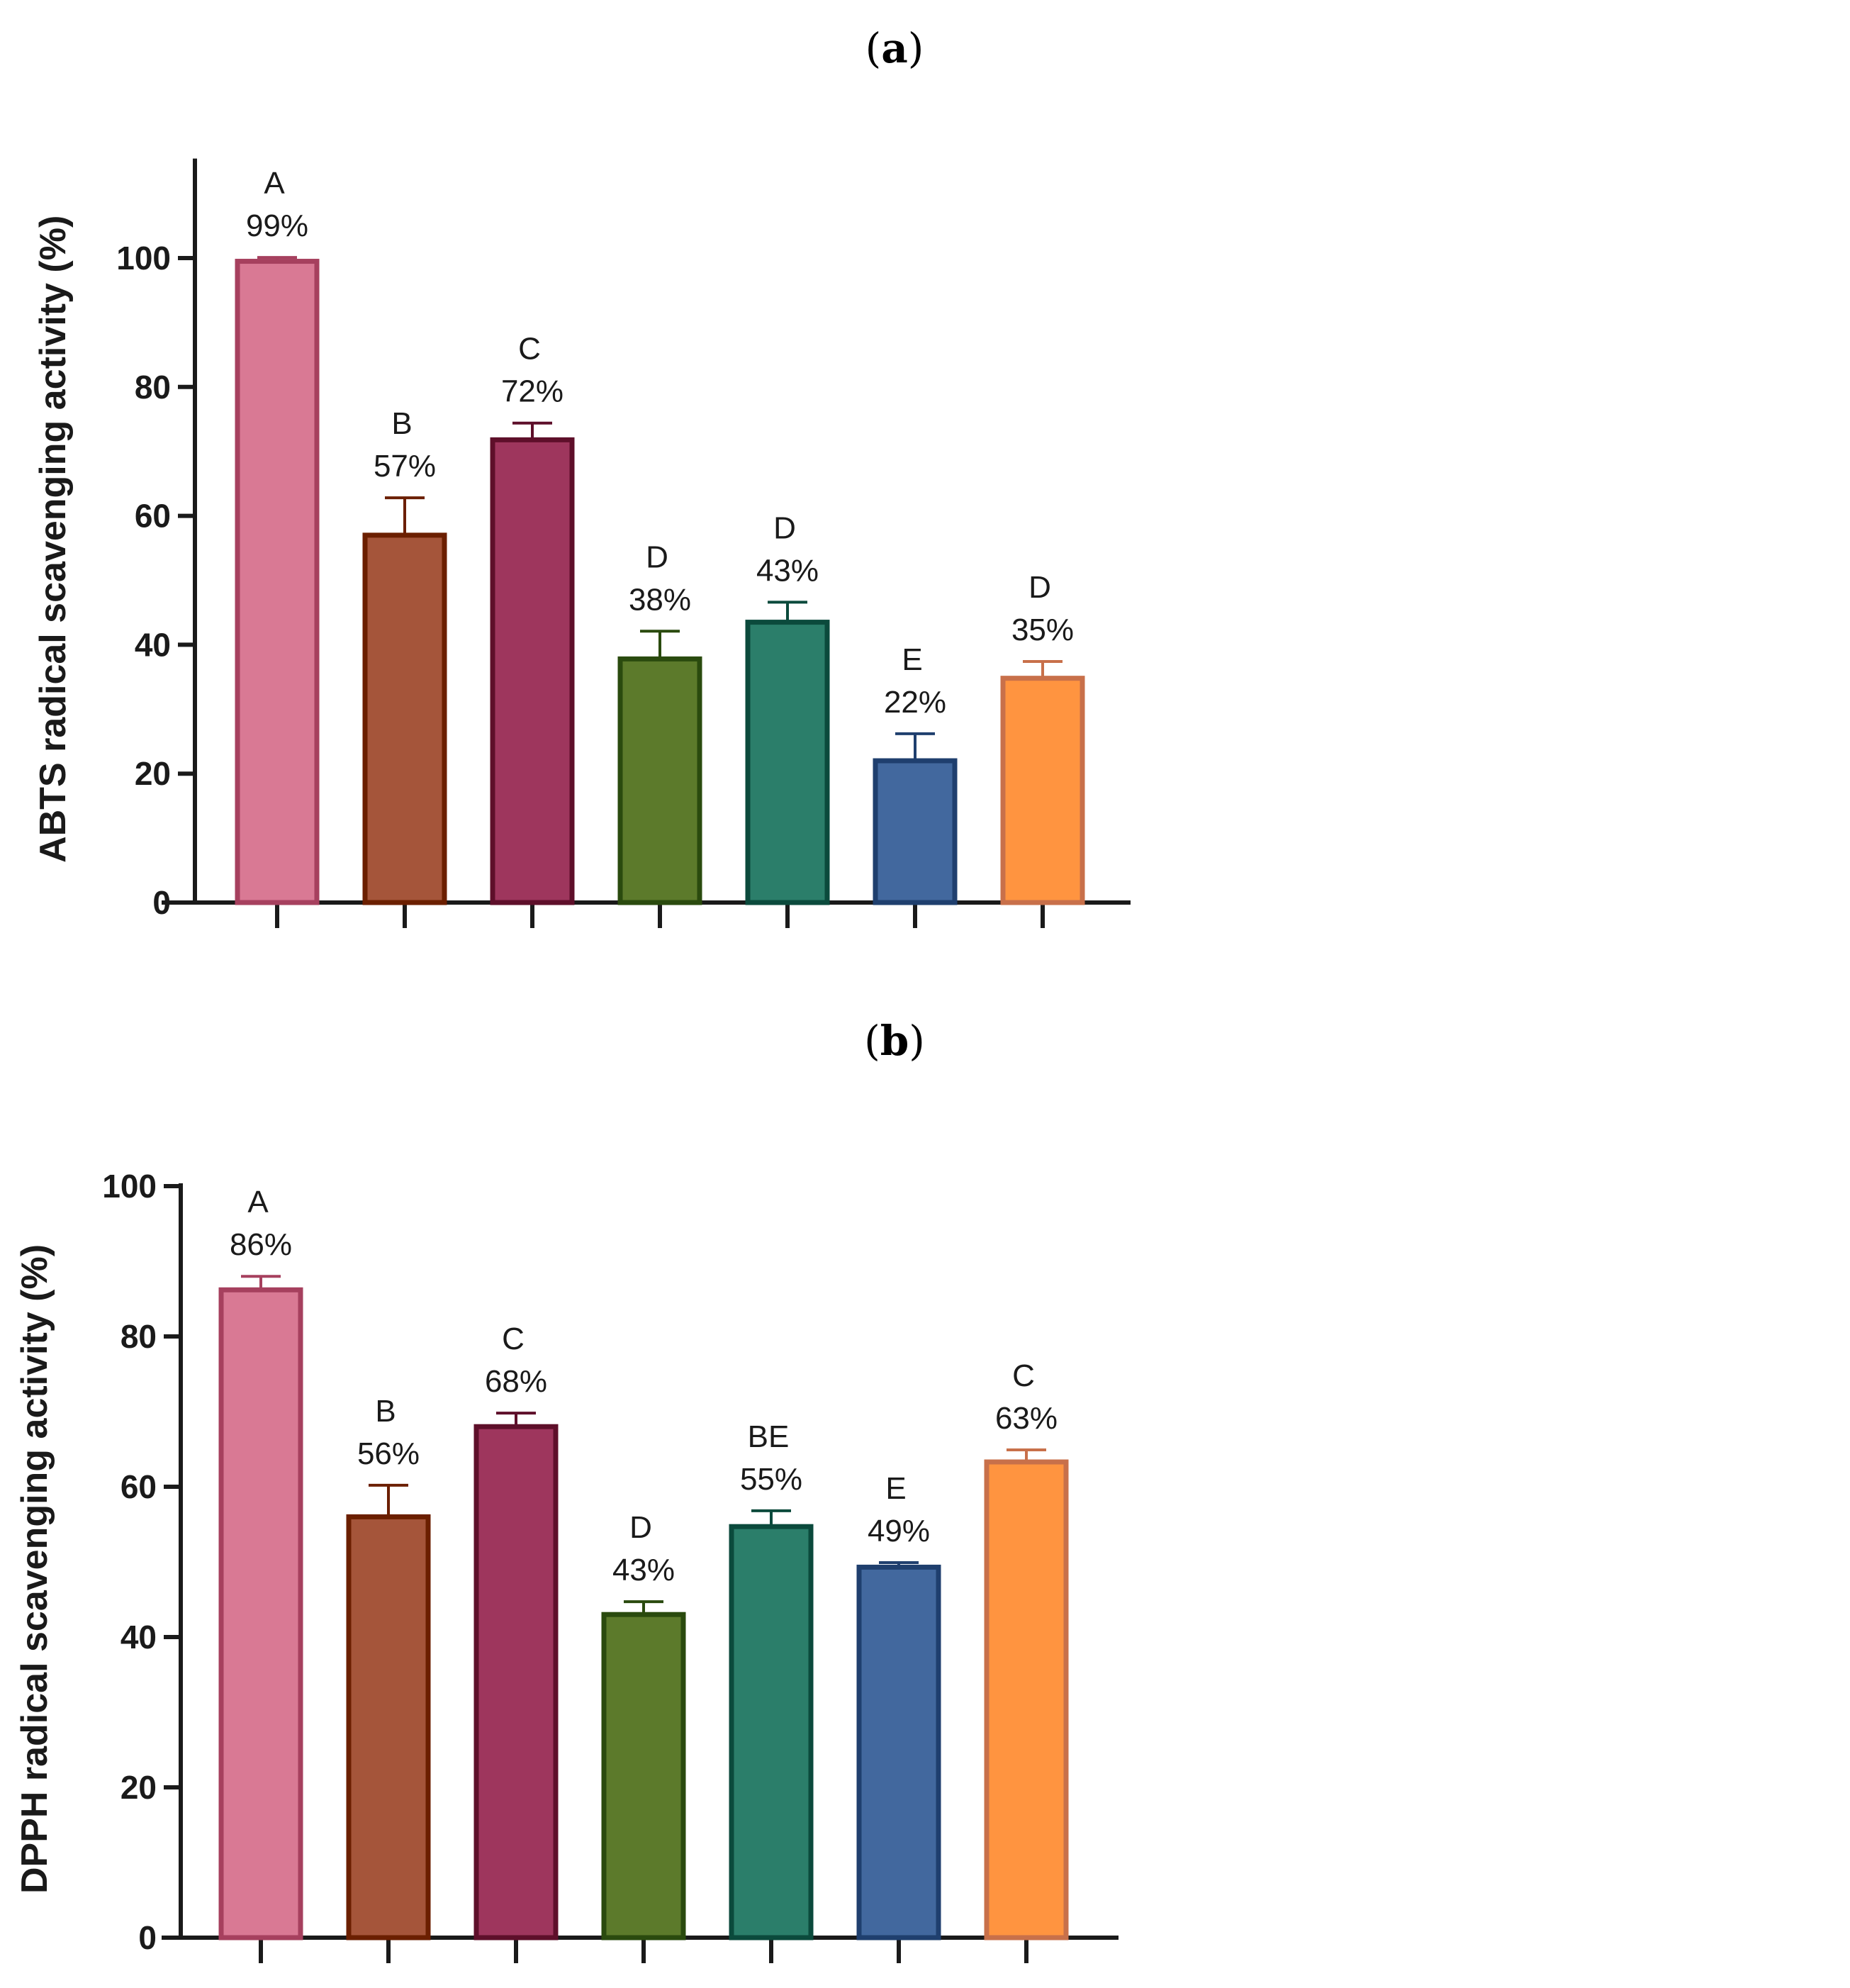 The image size is (1850, 1988). Describe the element at coordinates (261, 1244) in the screenshot. I see `bar-value-label: 86%` at that location.